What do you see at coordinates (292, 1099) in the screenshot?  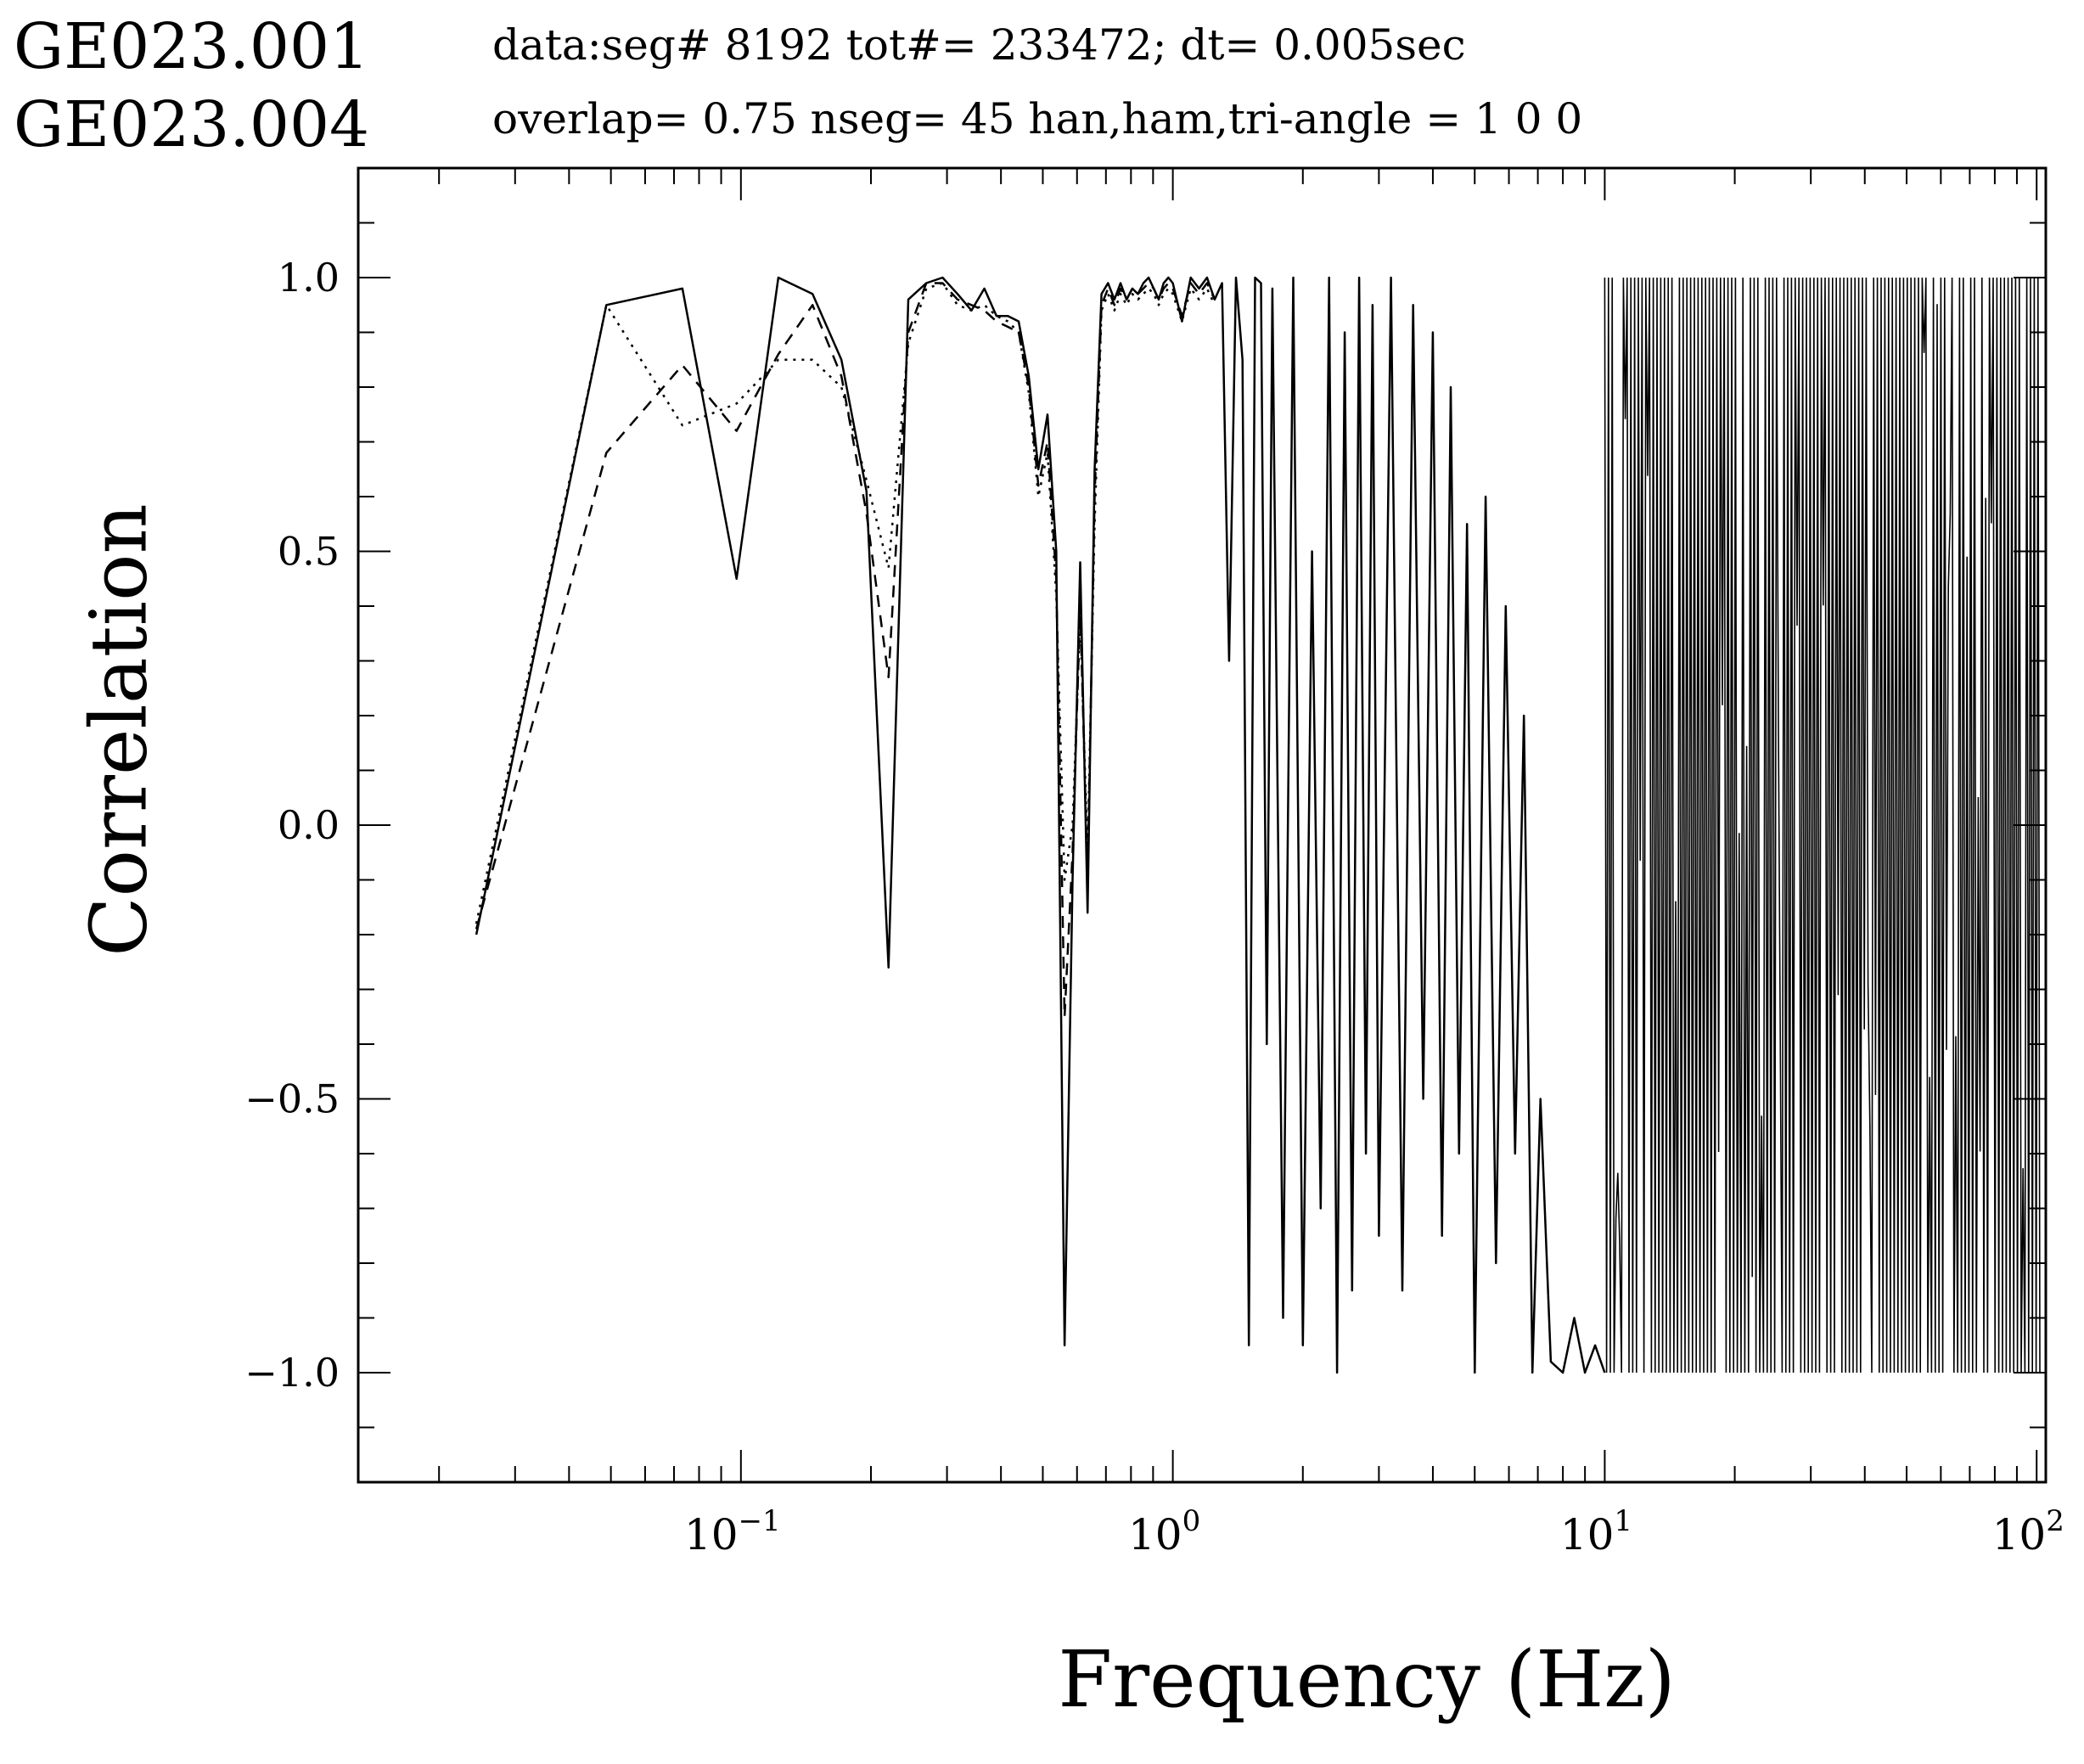 I see `y-tick-label: −0.5` at bounding box center [292, 1099].